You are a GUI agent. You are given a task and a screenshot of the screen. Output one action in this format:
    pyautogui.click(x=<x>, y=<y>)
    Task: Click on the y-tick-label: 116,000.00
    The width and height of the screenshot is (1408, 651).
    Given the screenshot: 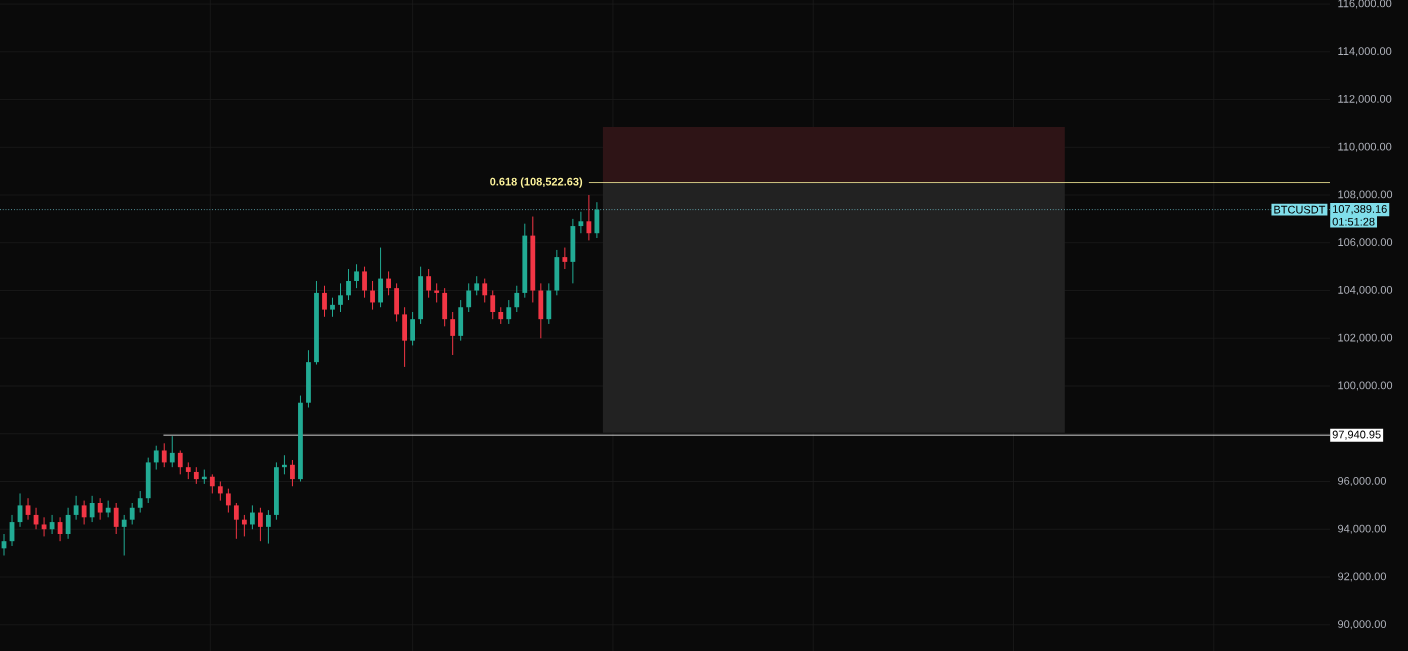 What is the action you would take?
    pyautogui.click(x=1365, y=4)
    